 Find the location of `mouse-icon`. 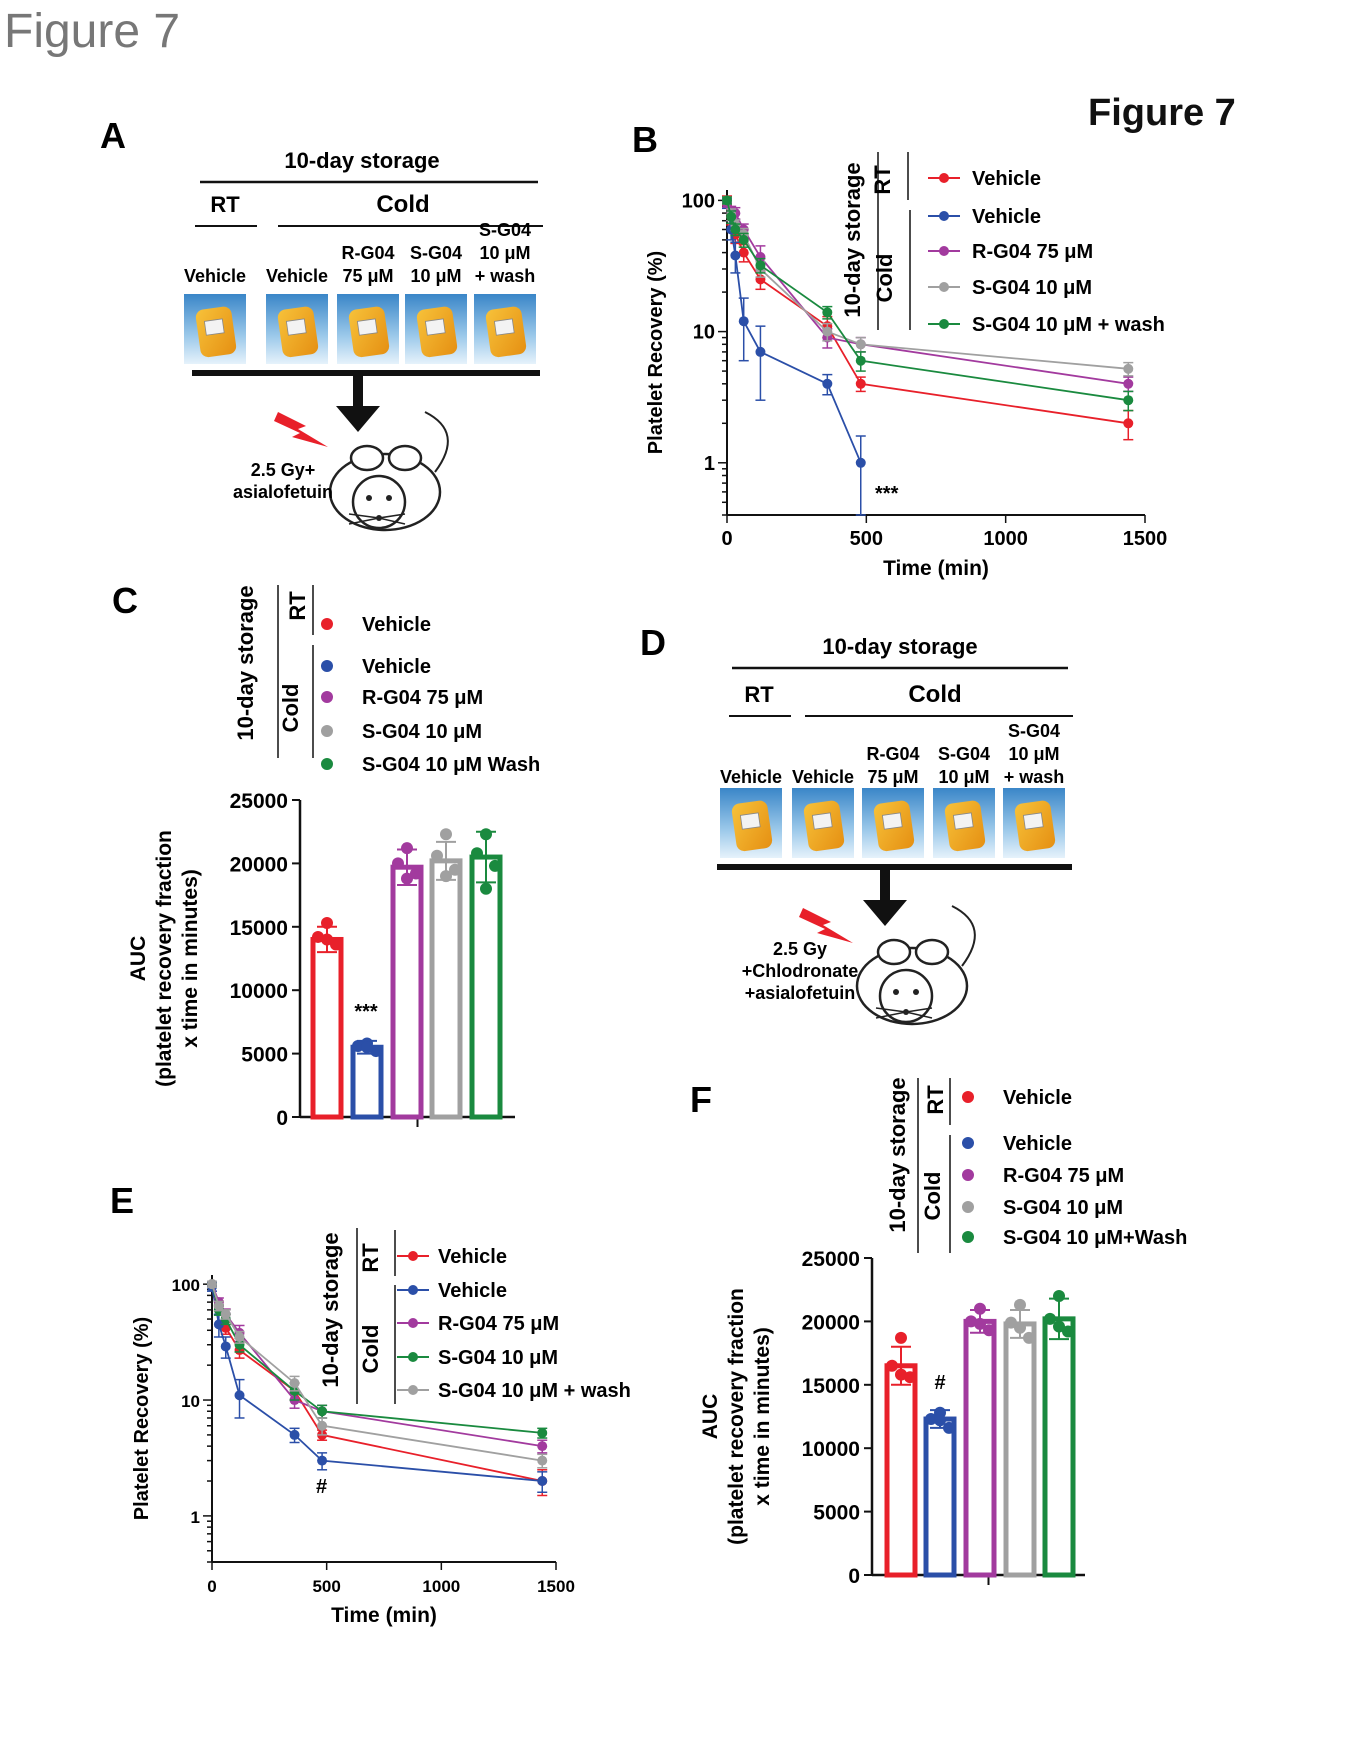

mouse-icon is located at coordinates (389, 471).